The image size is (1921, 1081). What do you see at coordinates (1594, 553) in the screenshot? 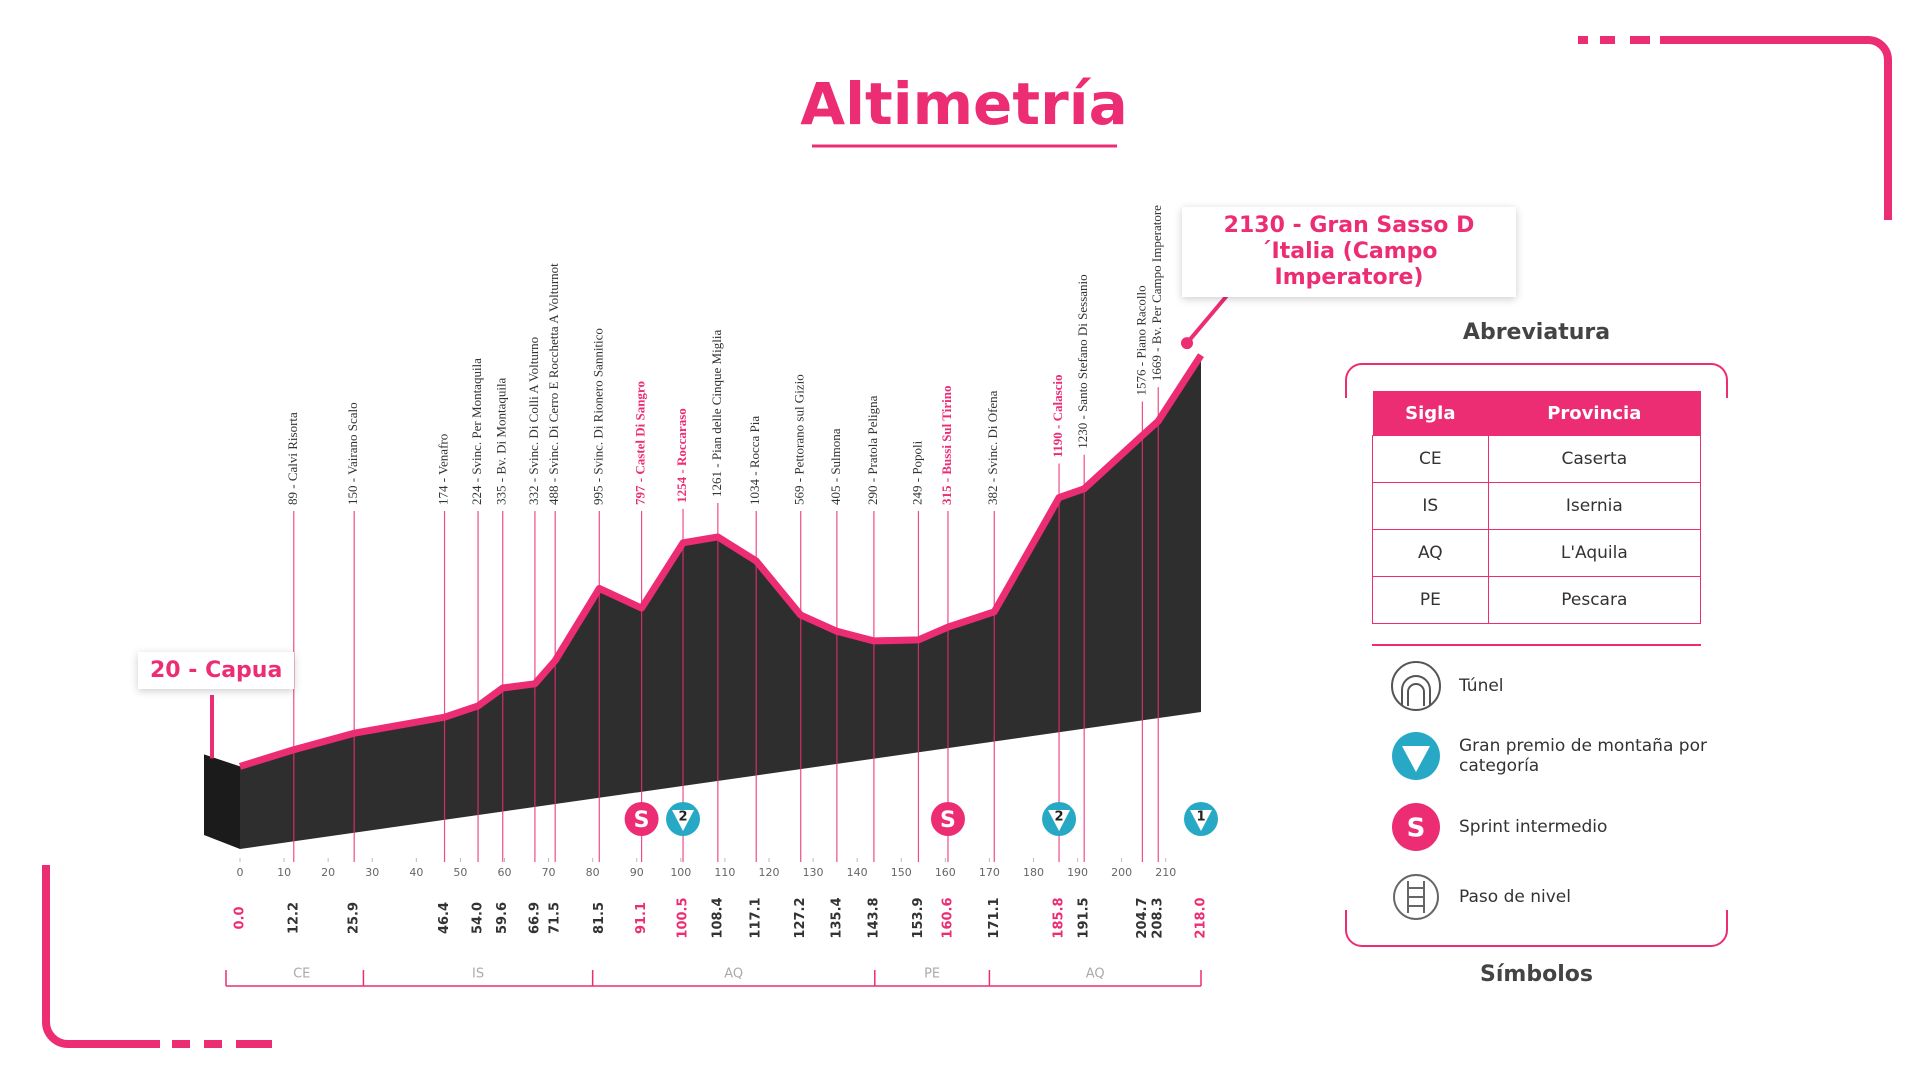
I see `cell: L'Aquila` at bounding box center [1594, 553].